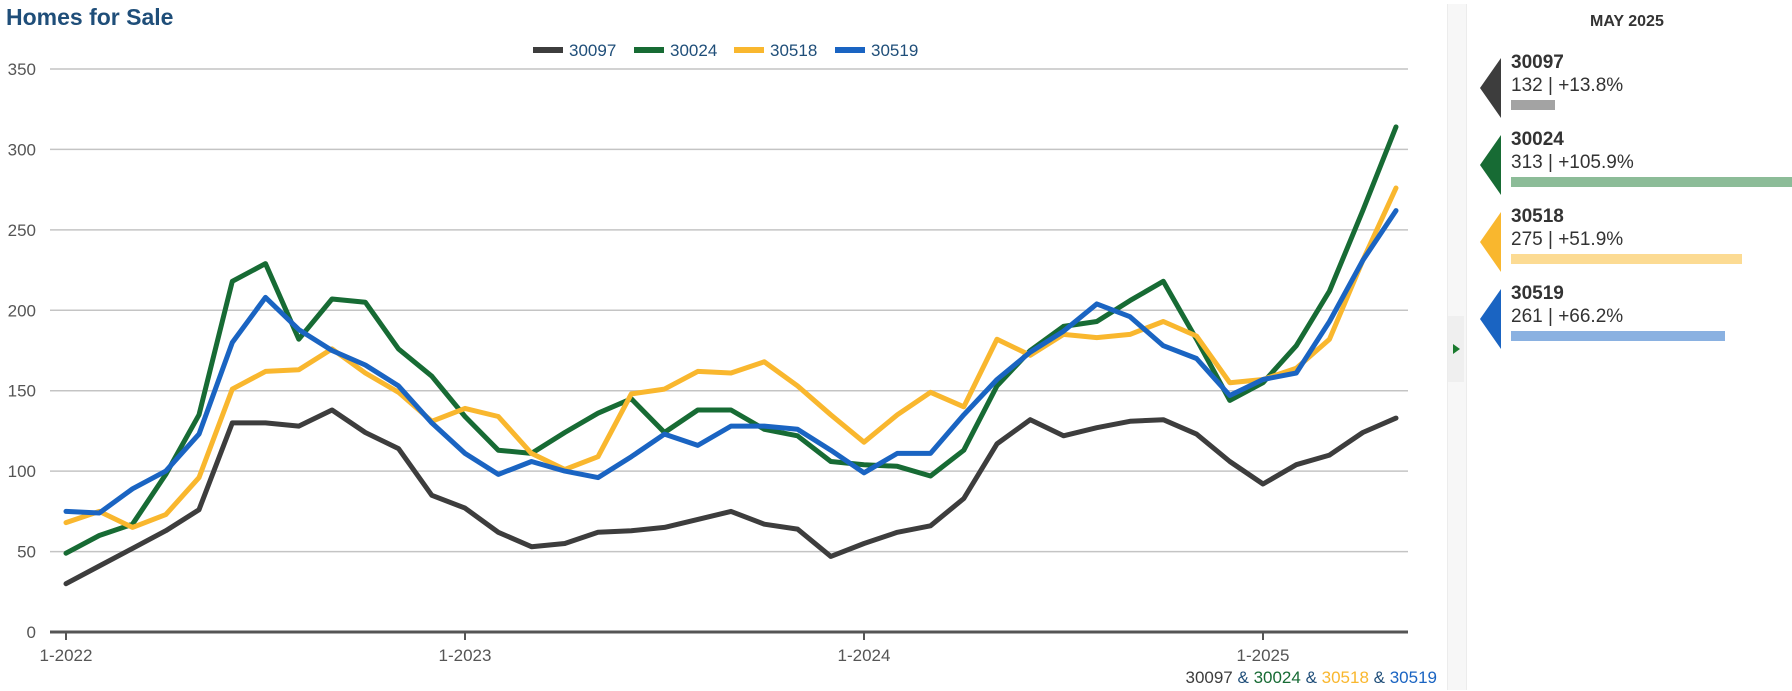  Describe the element at coordinates (22, 391) in the screenshot. I see `y-tick-label: 150` at that location.